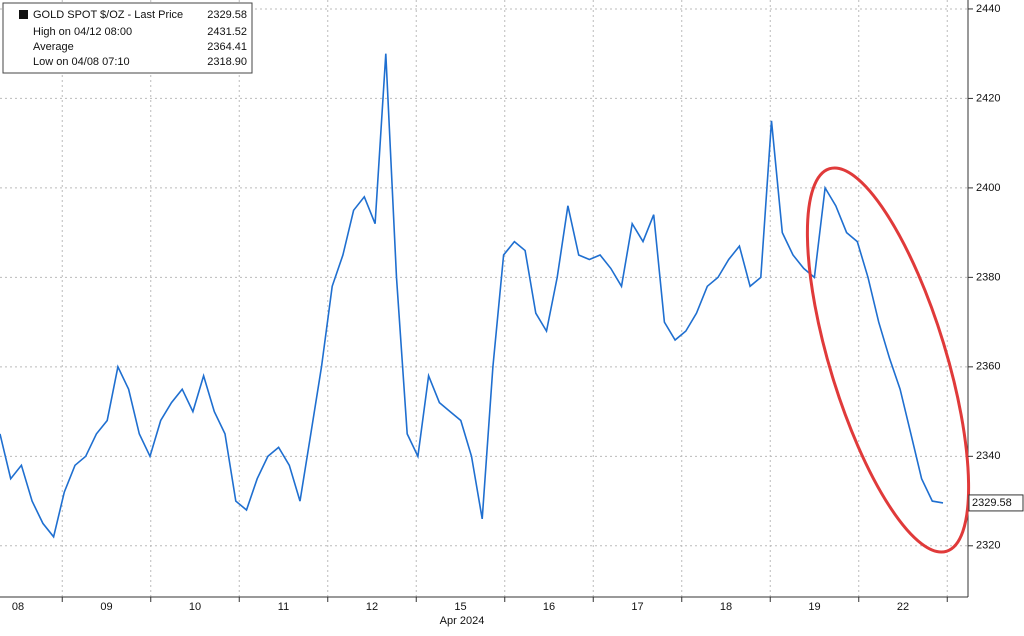  Describe the element at coordinates (227, 15) in the screenshot. I see `legend-value: 2329.58` at that location.